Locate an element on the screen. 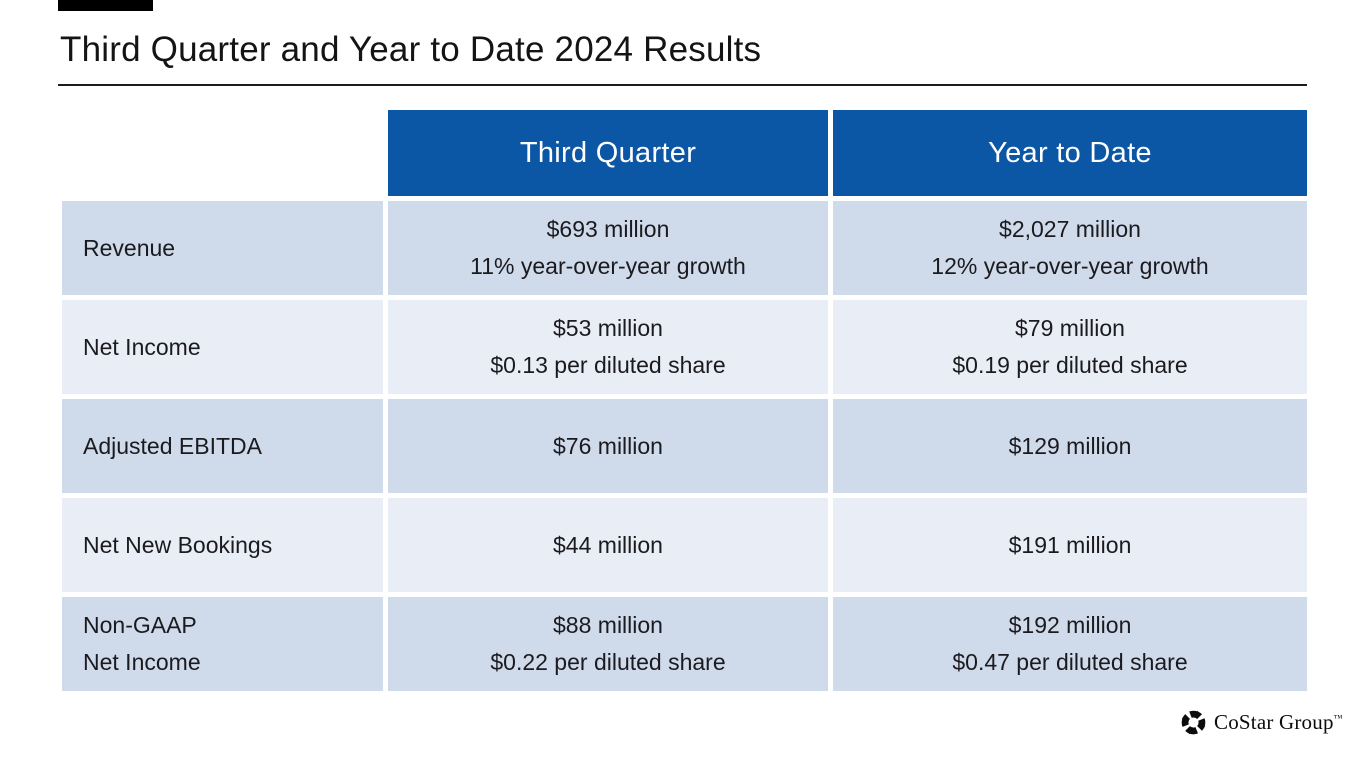 This screenshot has width=1365, height=768. cell-revenue-third-quarter: $693 million 11% year-over-year growth is located at coordinates (608, 248).